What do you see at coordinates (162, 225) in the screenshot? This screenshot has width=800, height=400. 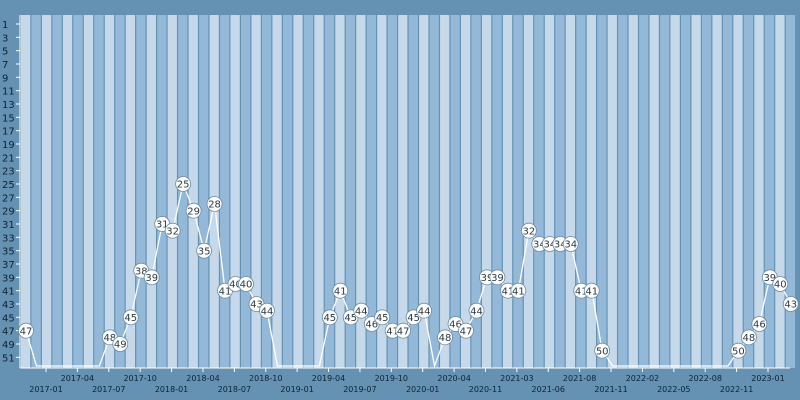 I see `data-label: 31` at bounding box center [162, 225].